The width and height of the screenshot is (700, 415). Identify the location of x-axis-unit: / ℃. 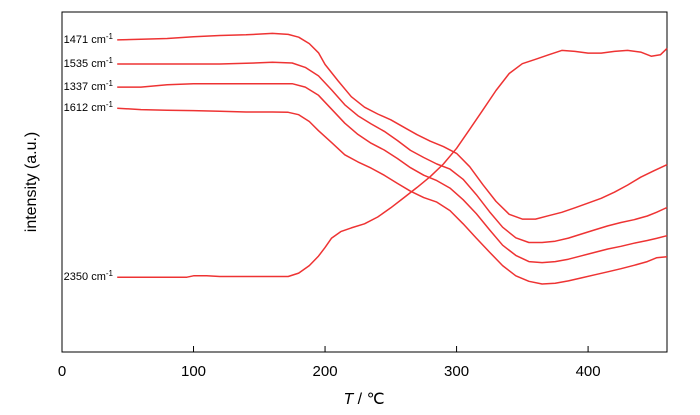
(368, 399).